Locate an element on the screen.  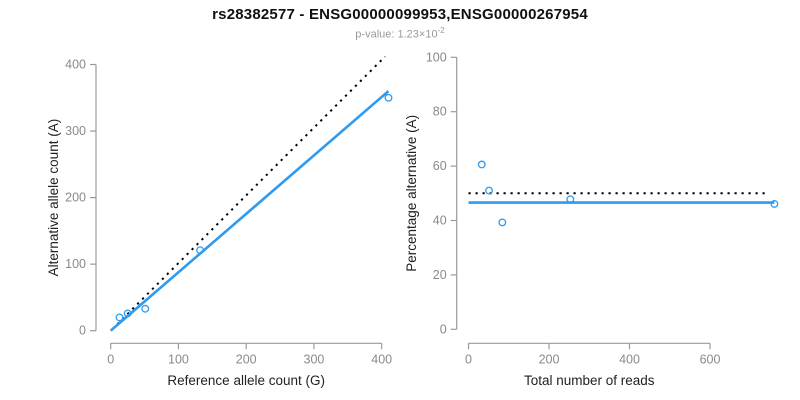
x-tick-label: 600 is located at coordinates (710, 359).